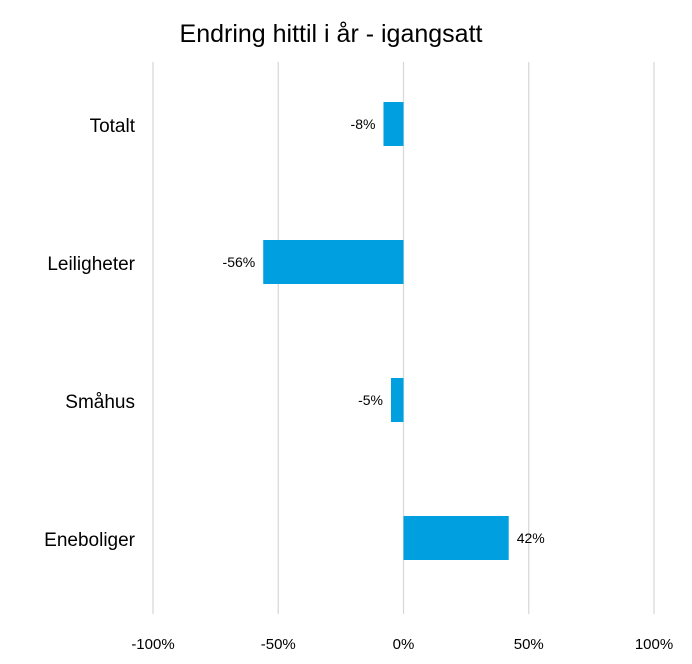  I want to click on data-label: -8%, so click(363, 124).